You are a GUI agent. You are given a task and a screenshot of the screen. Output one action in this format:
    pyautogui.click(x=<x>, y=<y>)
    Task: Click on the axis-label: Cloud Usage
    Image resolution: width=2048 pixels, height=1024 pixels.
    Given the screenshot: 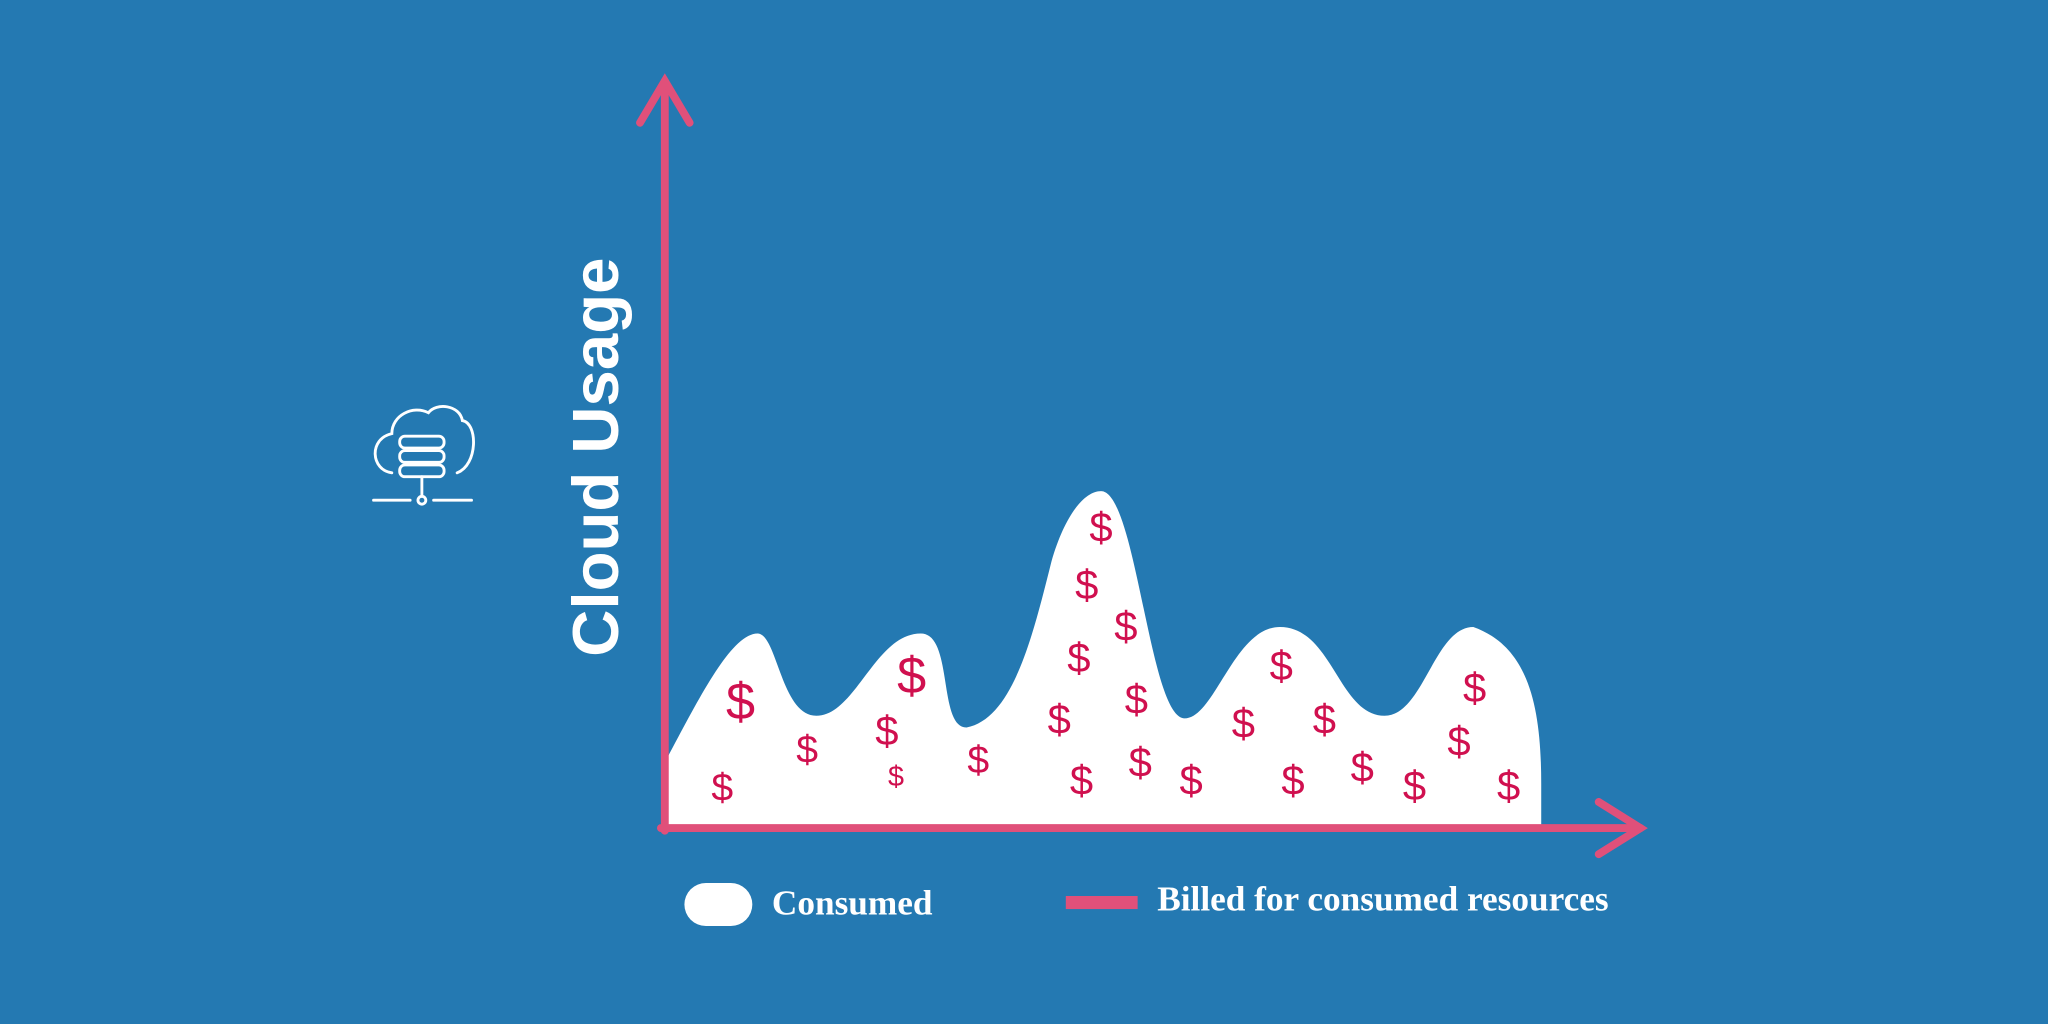 What is the action you would take?
    pyautogui.click(x=595, y=457)
    